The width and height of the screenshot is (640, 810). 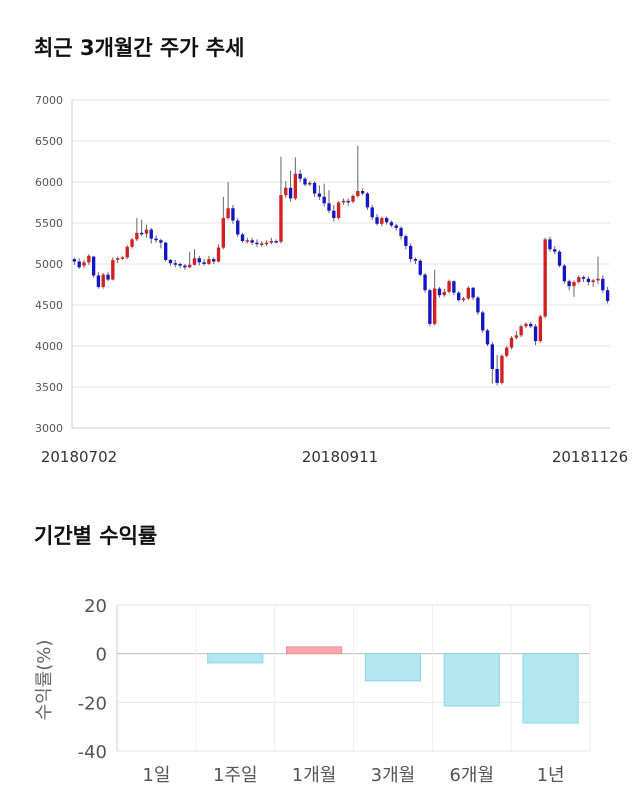 I want to click on y-tick-label: 4500, so click(x=49, y=305).